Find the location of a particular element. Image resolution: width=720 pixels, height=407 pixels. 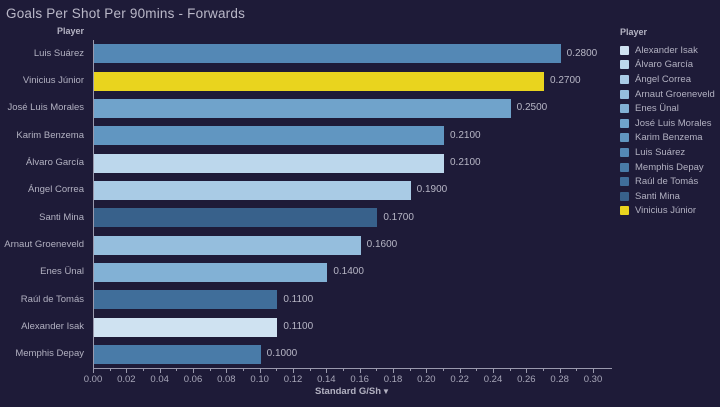

legend-title: Player is located at coordinates (634, 32).